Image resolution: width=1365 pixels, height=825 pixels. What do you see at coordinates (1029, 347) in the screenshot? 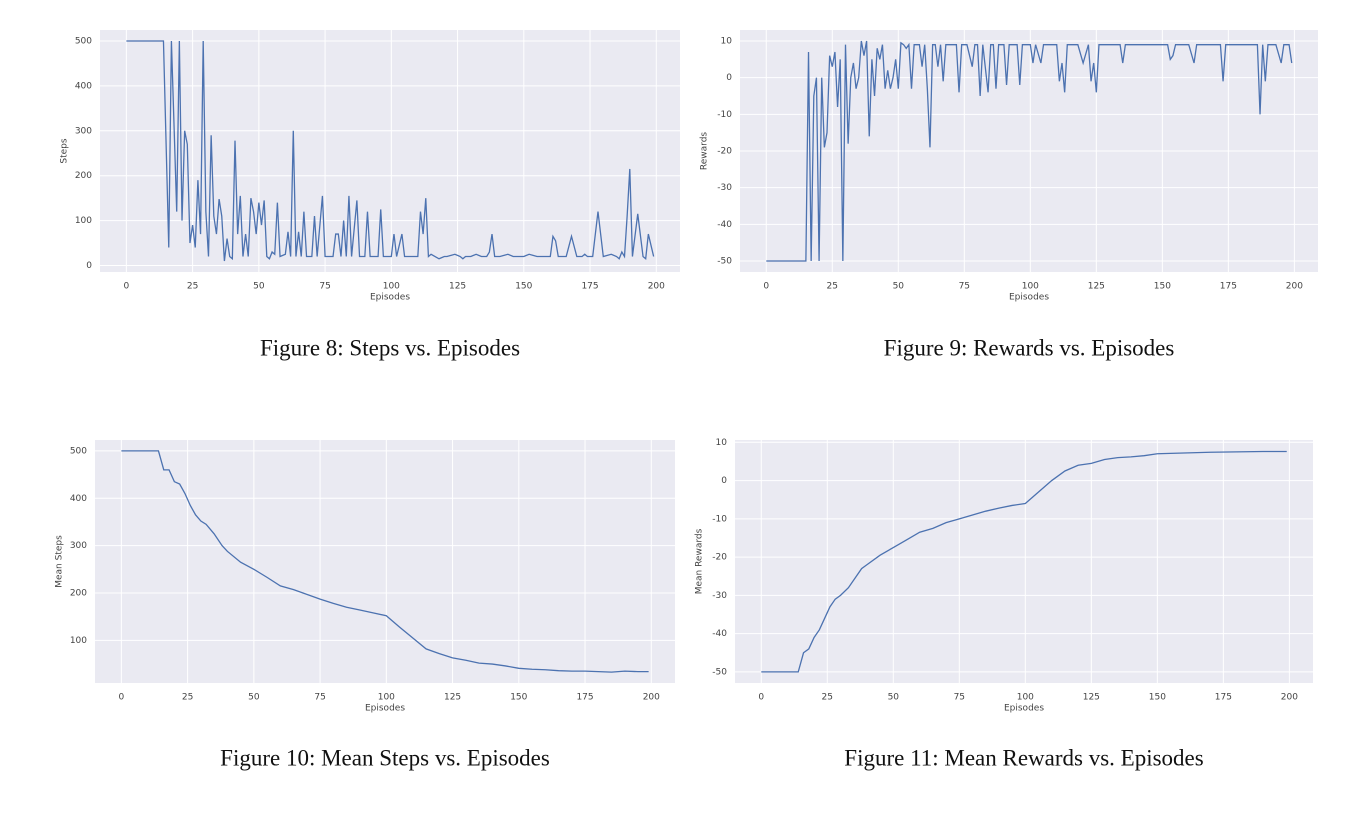
I see `figure-caption: Figure 9: Rewards vs. Episodes` at bounding box center [1029, 347].